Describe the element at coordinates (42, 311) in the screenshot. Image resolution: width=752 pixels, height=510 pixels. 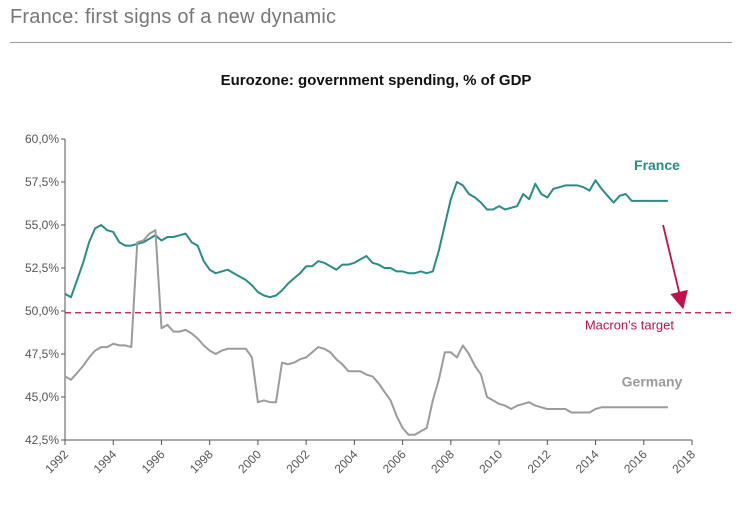
I see `y-tick-label: 50,0%` at that location.